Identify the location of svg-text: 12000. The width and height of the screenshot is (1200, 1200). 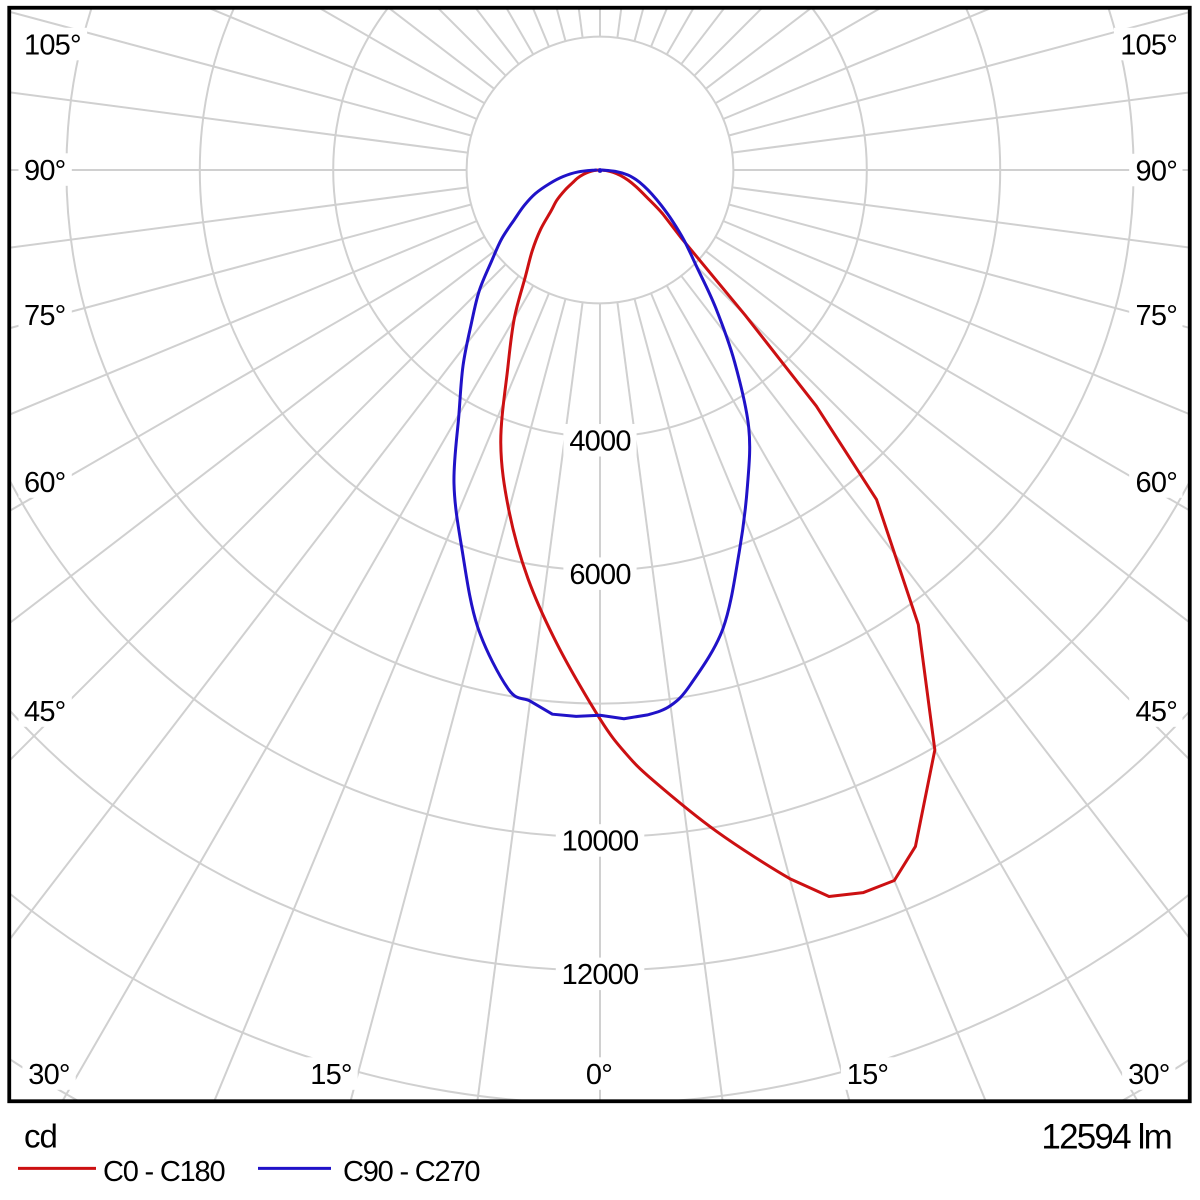
(600, 975).